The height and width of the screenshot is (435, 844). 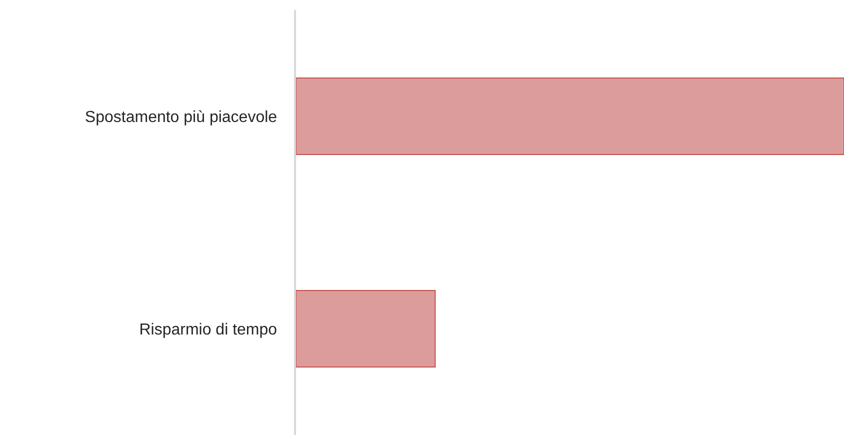 I want to click on y-tick-label: Risparmio di tempo, so click(x=208, y=329).